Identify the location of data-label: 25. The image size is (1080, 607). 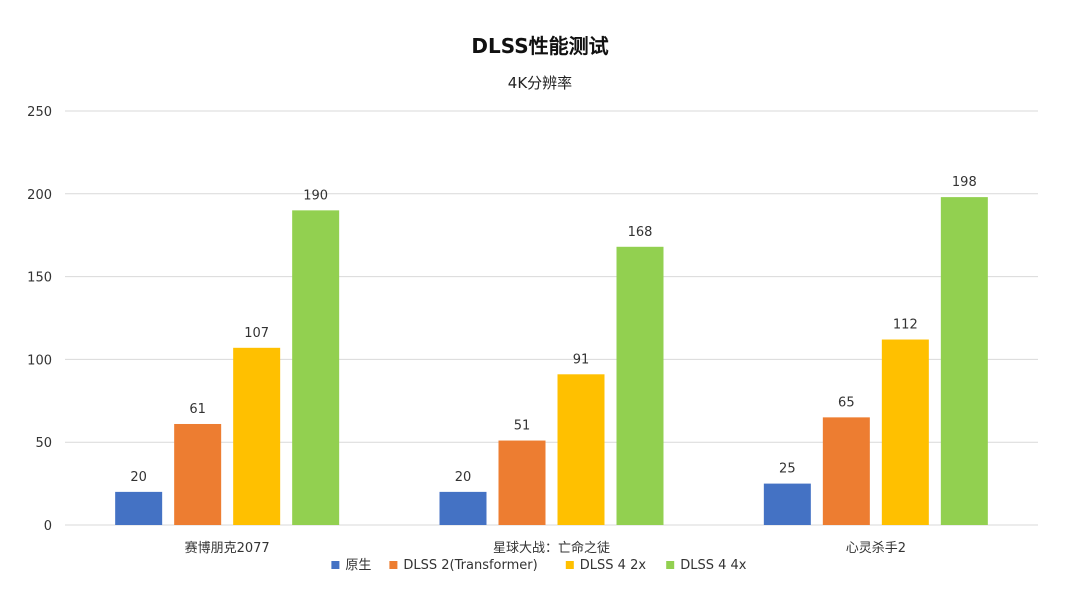
(787, 469).